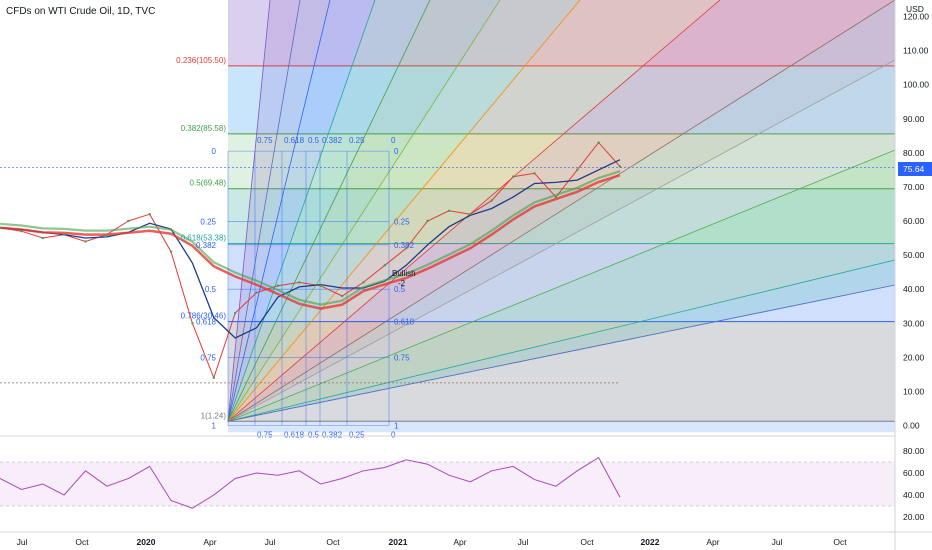 The height and width of the screenshot is (550, 932). Describe the element at coordinates (393, 435) in the screenshot. I see `gann-bottom-label-5: 0` at that location.